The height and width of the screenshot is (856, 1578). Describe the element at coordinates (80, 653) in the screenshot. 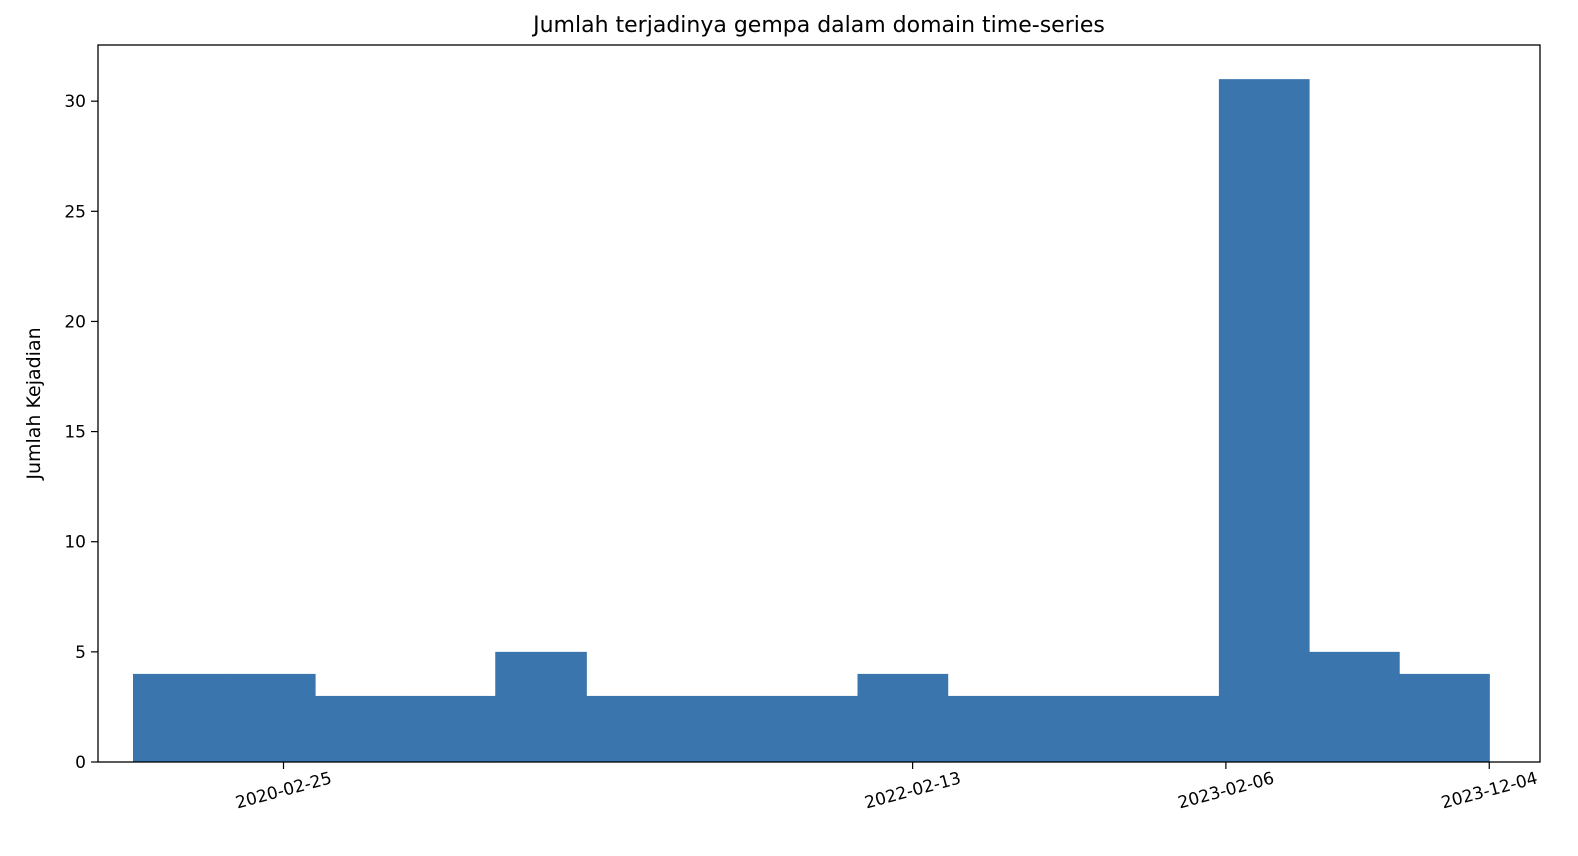

I see `y-tick-label: 5` at that location.